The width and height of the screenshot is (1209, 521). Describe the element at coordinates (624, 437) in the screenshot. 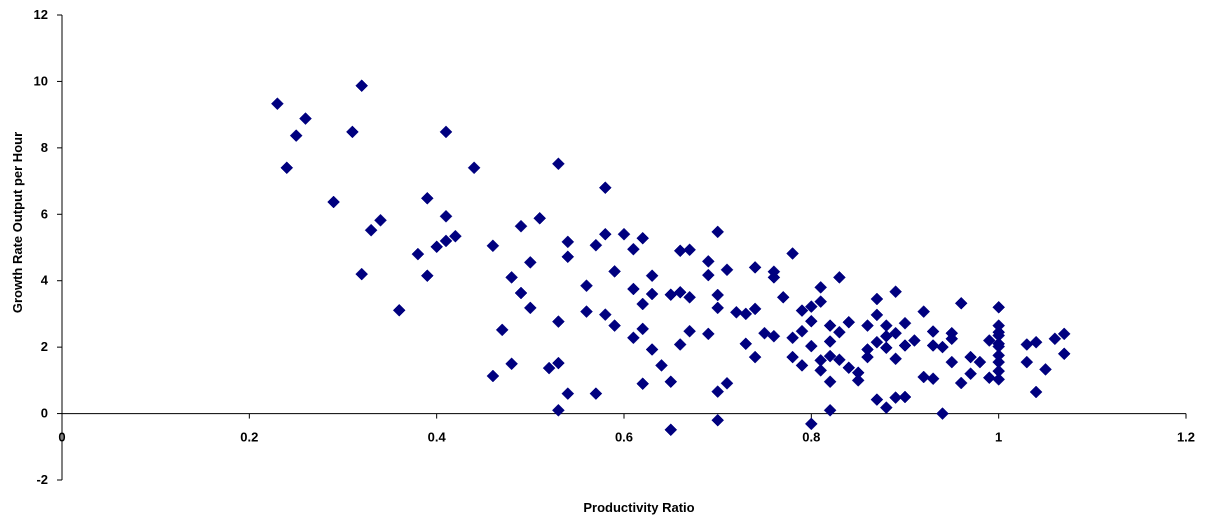

I see `x-tick-label: 0.6` at that location.